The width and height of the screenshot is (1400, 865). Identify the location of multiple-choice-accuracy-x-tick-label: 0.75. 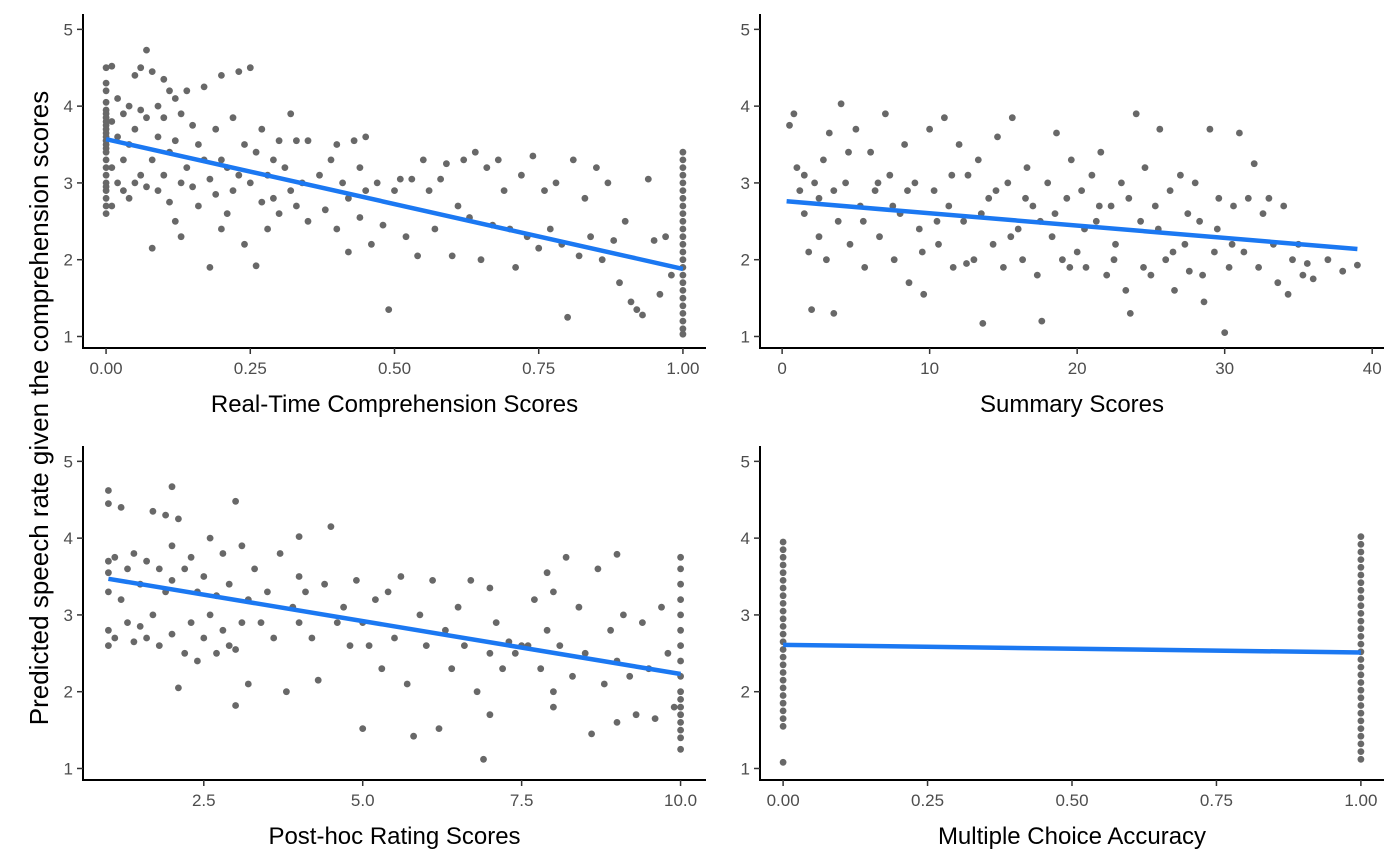
(1216, 800).